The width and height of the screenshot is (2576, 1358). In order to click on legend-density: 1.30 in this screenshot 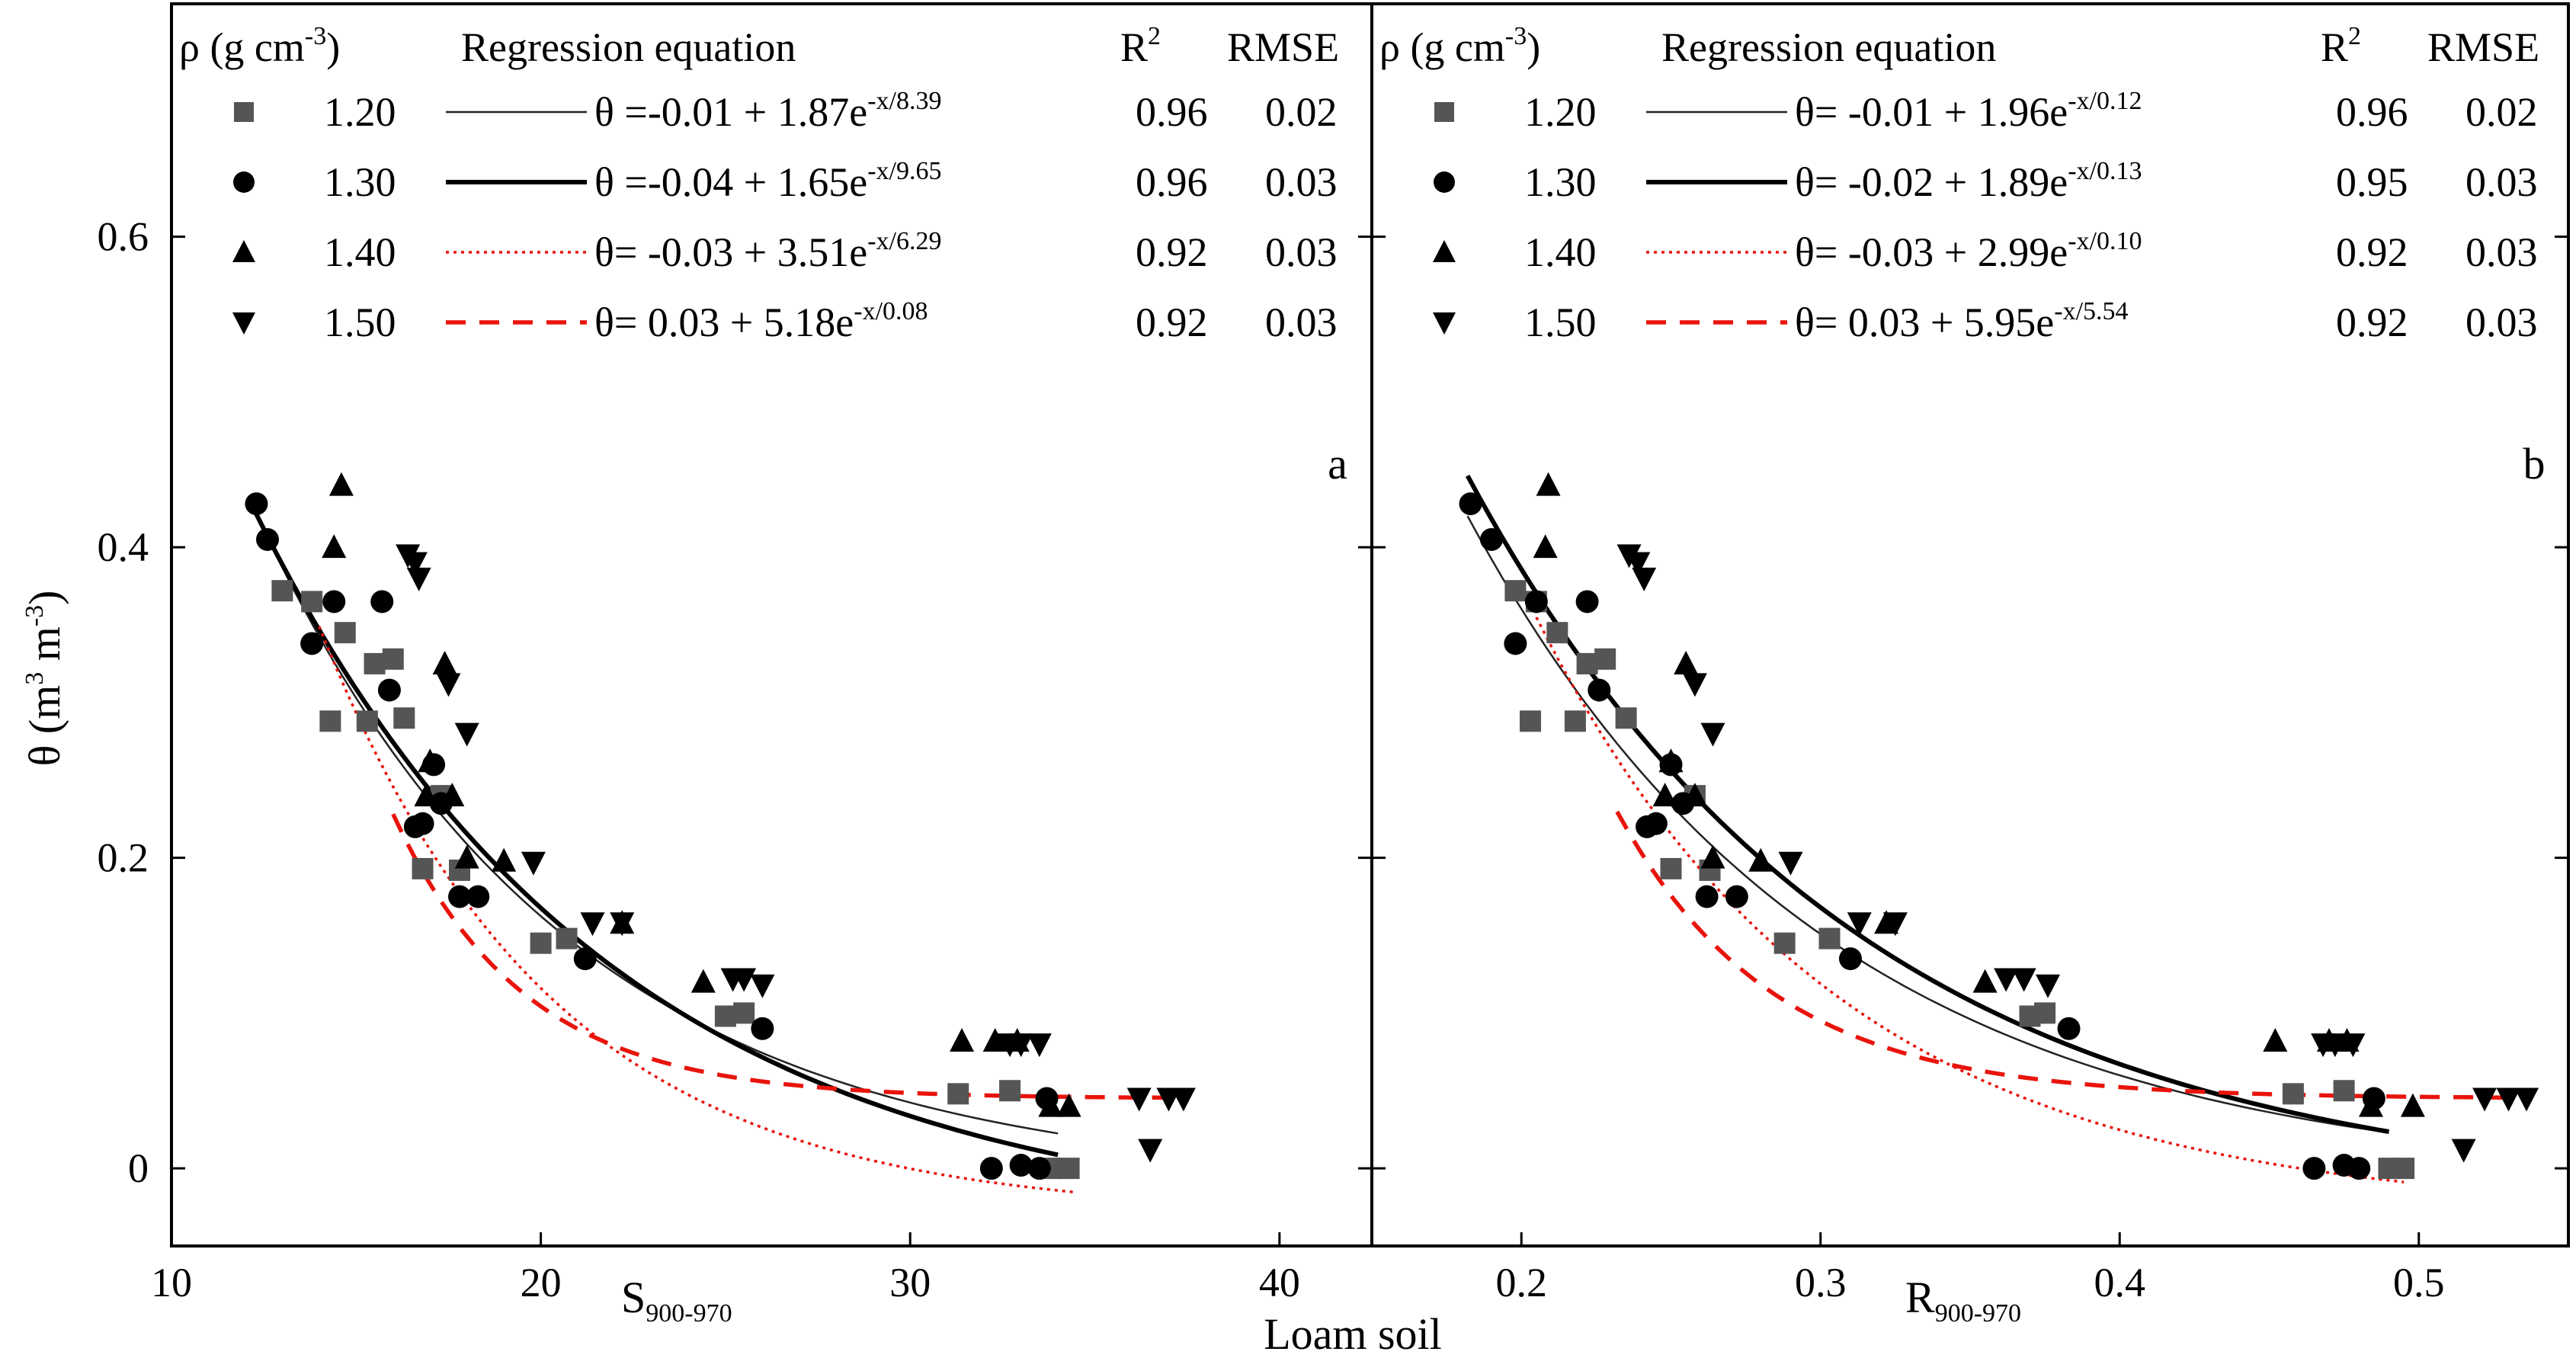, I will do `click(1560, 182)`.